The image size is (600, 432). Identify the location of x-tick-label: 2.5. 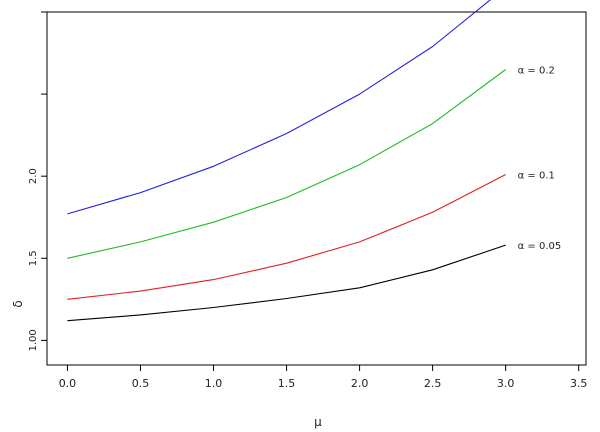
(433, 383).